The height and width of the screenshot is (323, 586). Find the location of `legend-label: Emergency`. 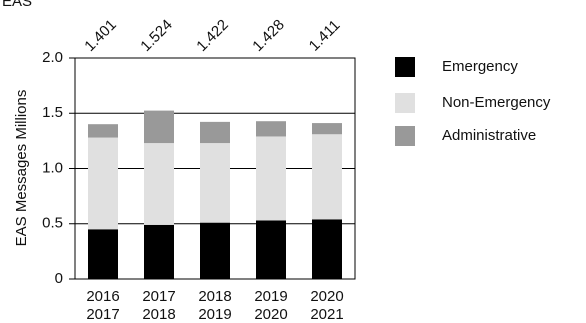

legend-label: Emergency is located at coordinates (480, 66).